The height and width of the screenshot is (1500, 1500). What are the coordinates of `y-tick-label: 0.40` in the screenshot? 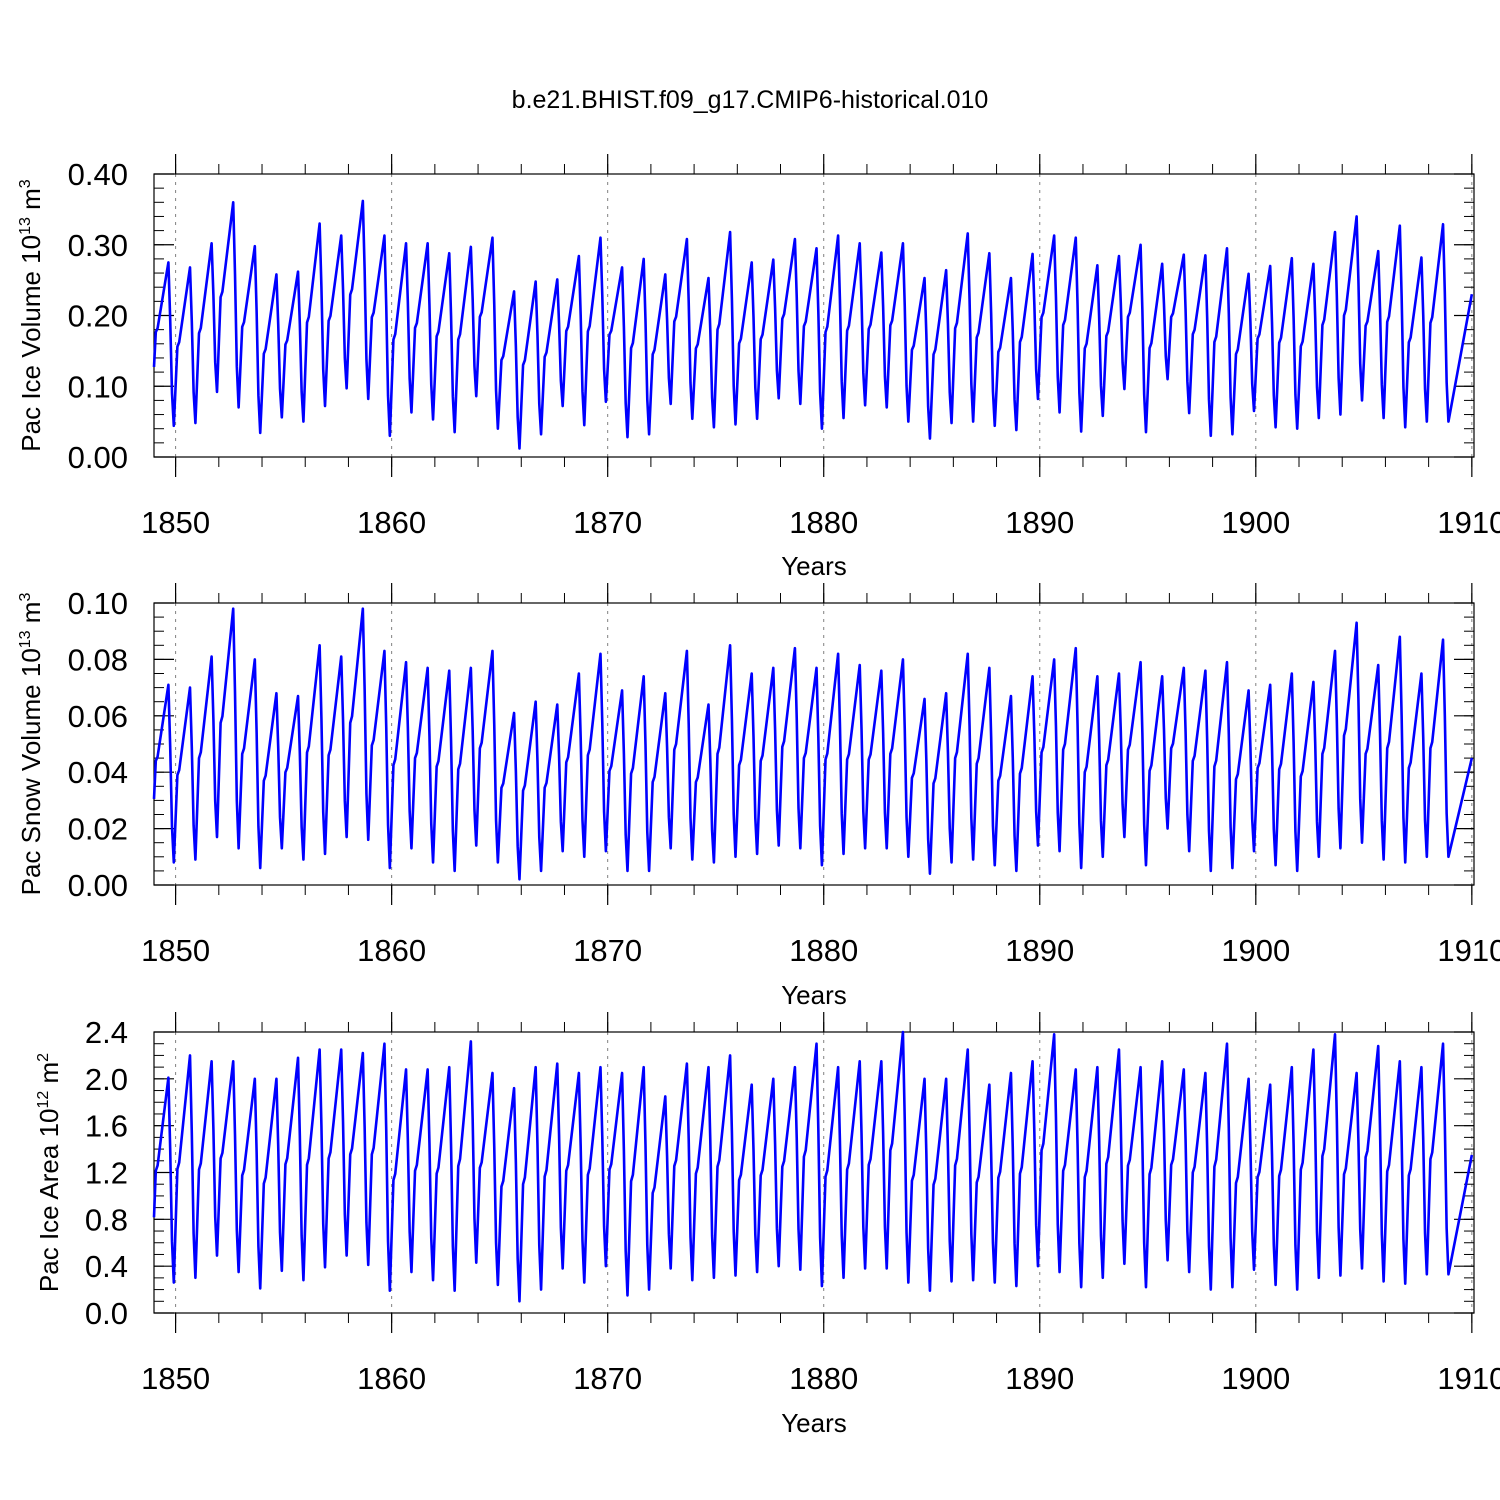 It's located at (98, 174).